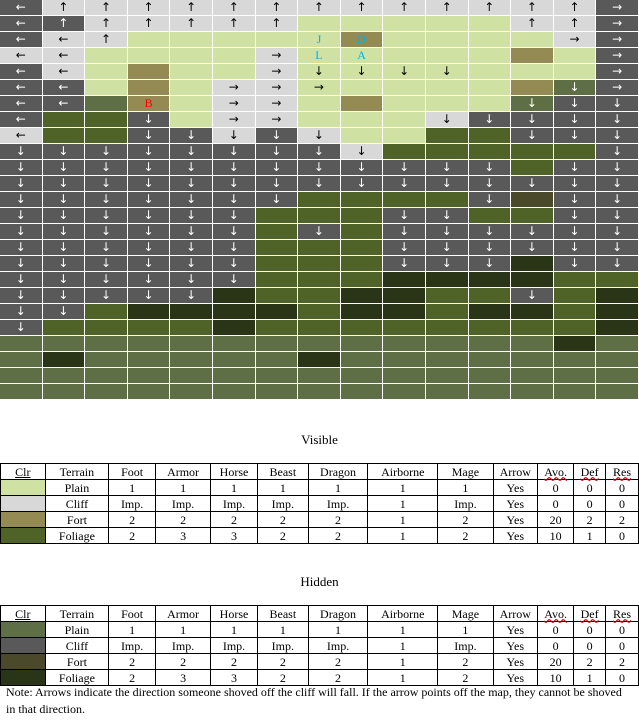 This screenshot has width=639, height=725. Describe the element at coordinates (361, 39) in the screenshot. I see `unit-marker: D` at that location.